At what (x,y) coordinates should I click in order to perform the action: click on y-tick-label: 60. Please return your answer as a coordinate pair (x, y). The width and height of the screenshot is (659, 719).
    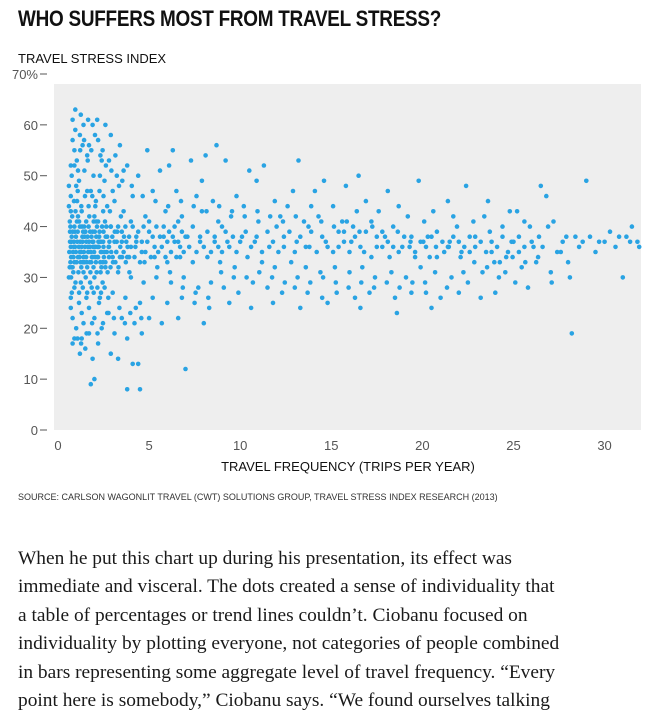
    Looking at the image, I should click on (31, 125).